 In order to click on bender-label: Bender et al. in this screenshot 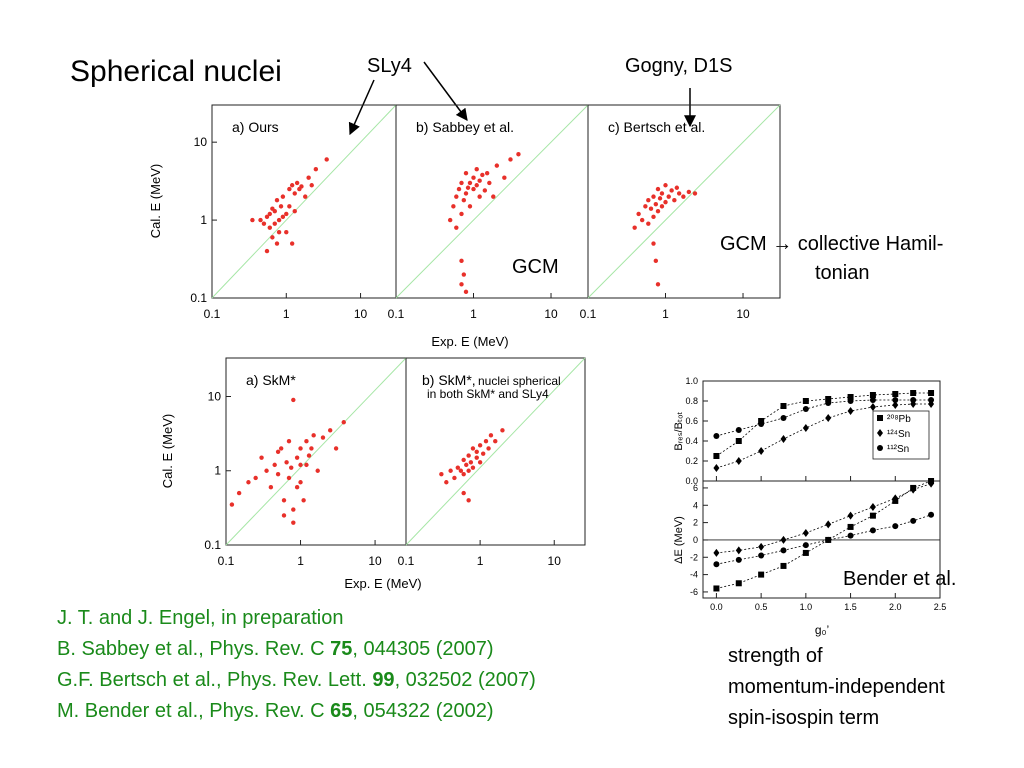, I will do `click(899, 579)`.